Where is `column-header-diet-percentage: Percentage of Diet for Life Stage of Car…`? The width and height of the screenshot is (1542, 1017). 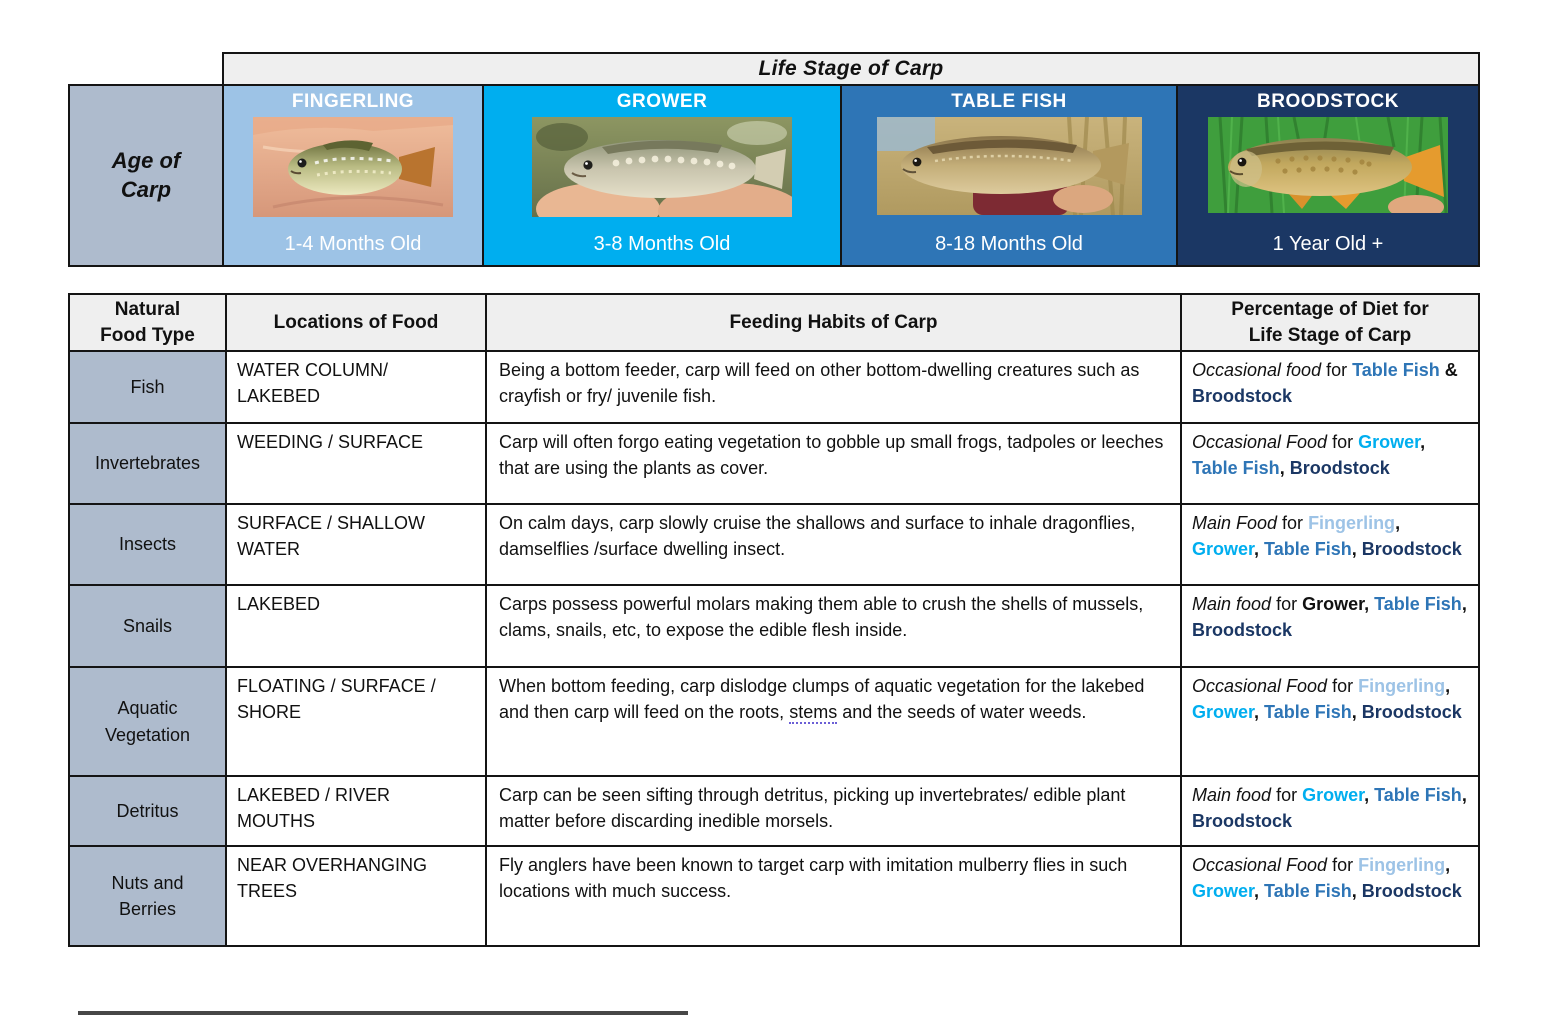 column-header-diet-percentage: Percentage of Diet for Life Stage of Car… is located at coordinates (1330, 322).